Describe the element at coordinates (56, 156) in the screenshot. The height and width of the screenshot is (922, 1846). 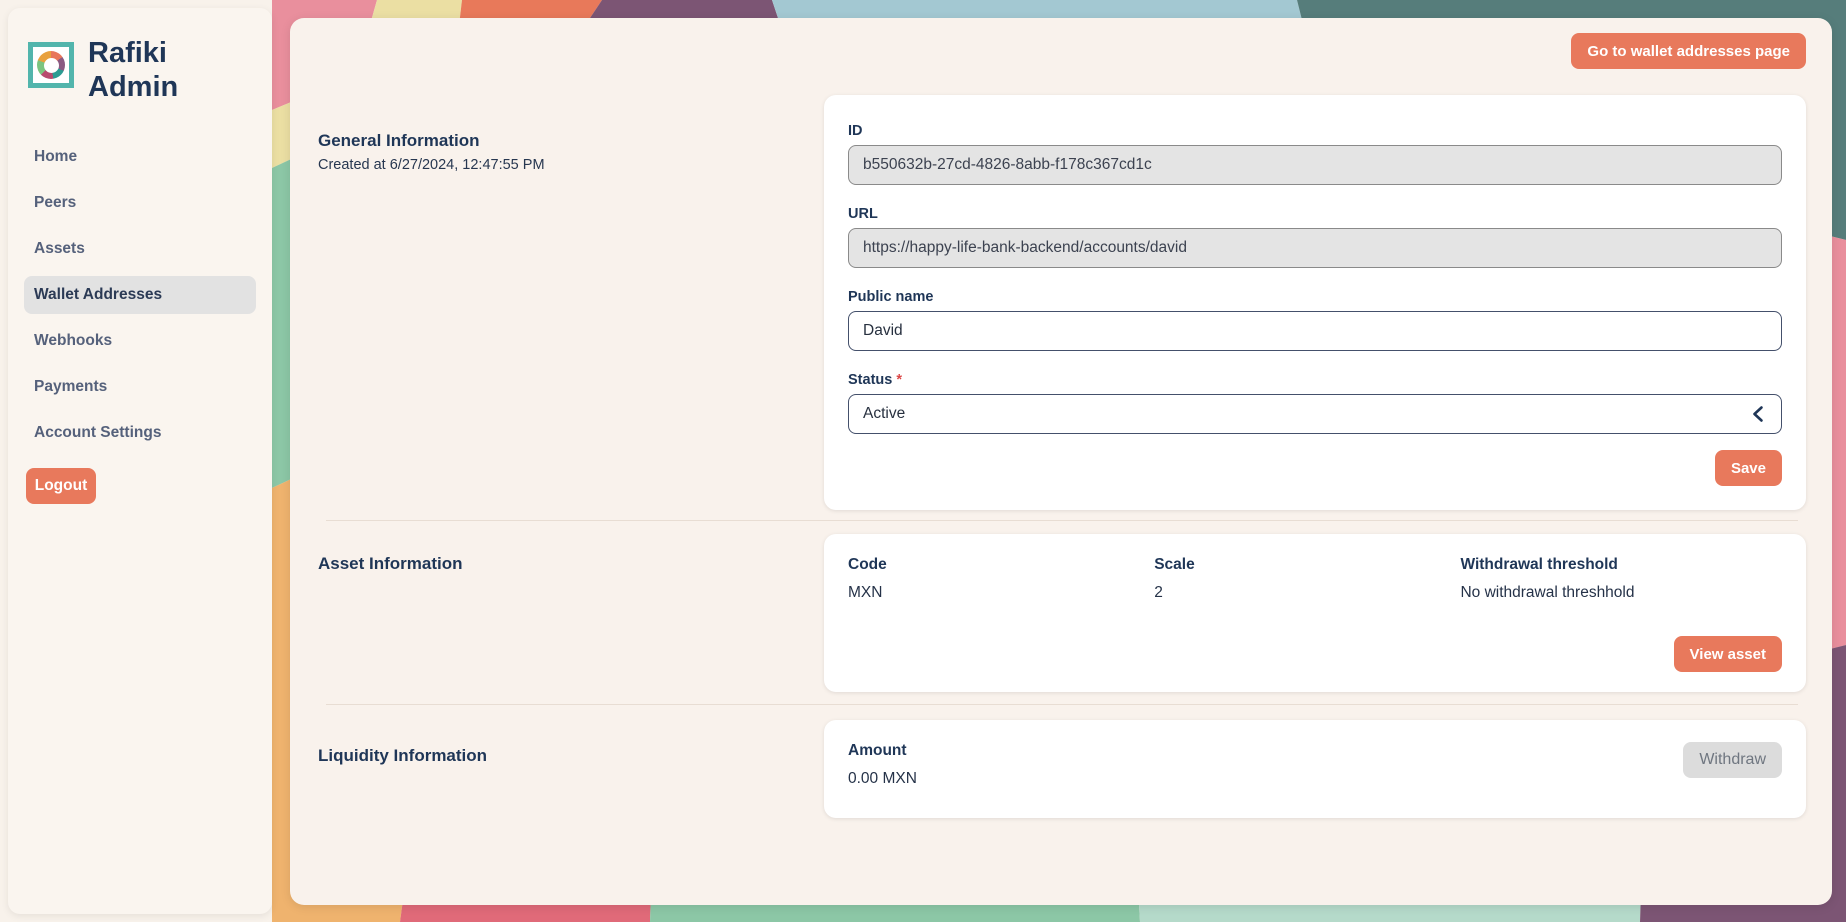
I see `sidebar-item-home: Home` at that location.